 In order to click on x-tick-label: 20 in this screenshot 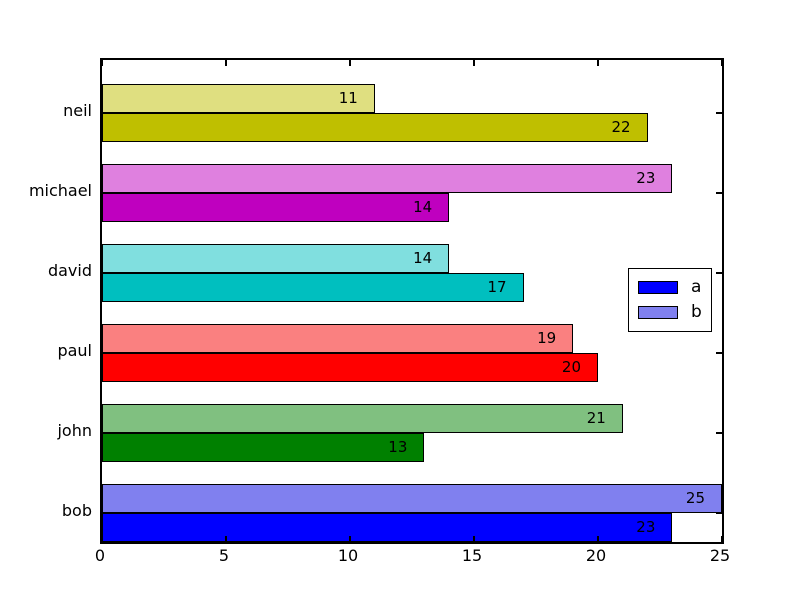, I will do `click(596, 555)`.